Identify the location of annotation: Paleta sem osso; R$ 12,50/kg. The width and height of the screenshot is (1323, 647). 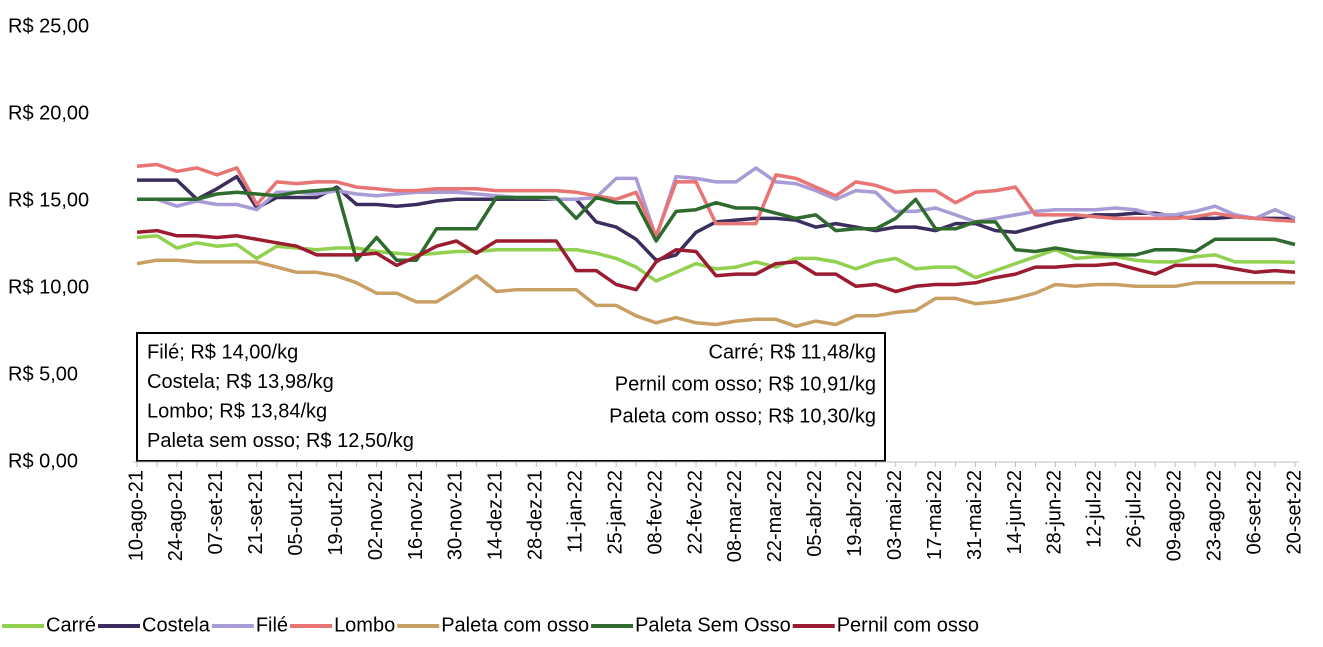
(280, 441).